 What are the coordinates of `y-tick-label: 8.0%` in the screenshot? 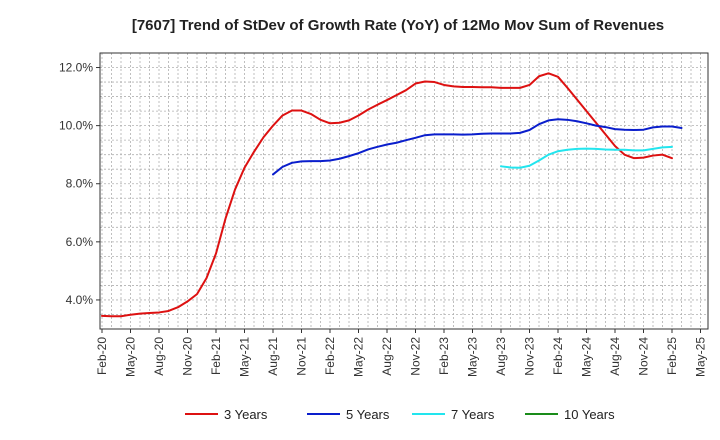 It's located at (80, 184).